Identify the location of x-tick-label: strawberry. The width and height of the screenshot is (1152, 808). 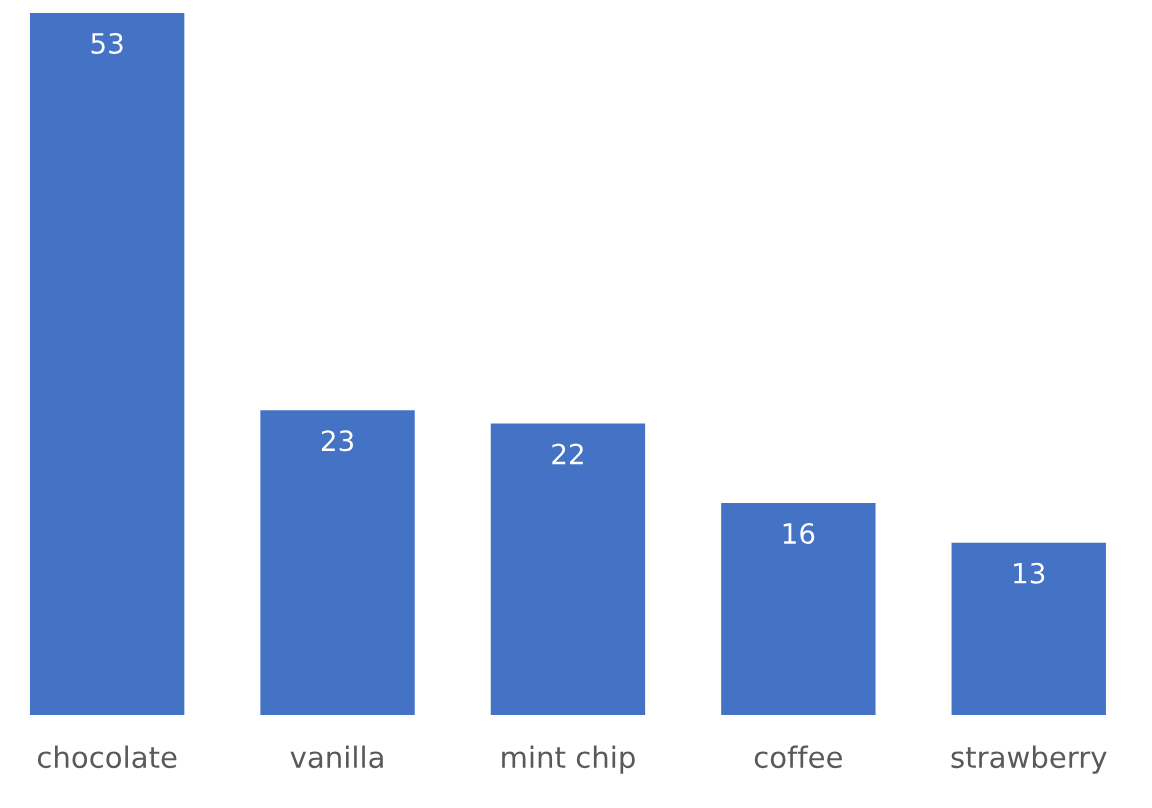
(1029, 759).